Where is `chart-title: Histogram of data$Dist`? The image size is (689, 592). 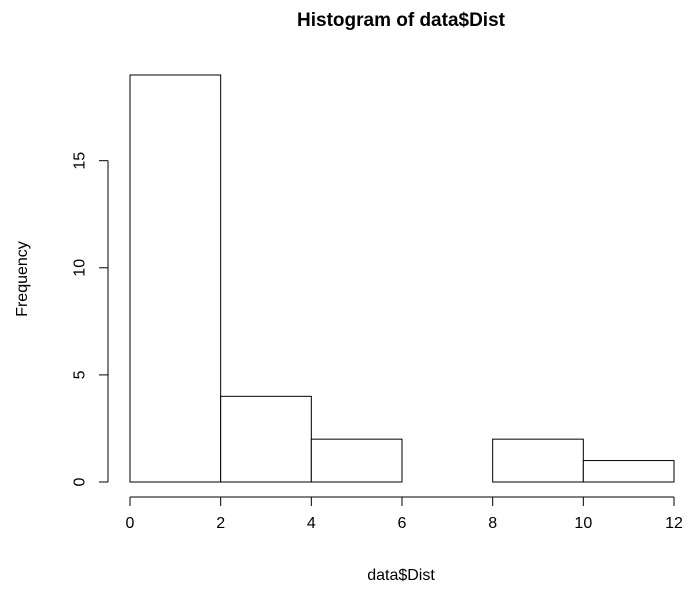 chart-title: Histogram of data$Dist is located at coordinates (401, 20).